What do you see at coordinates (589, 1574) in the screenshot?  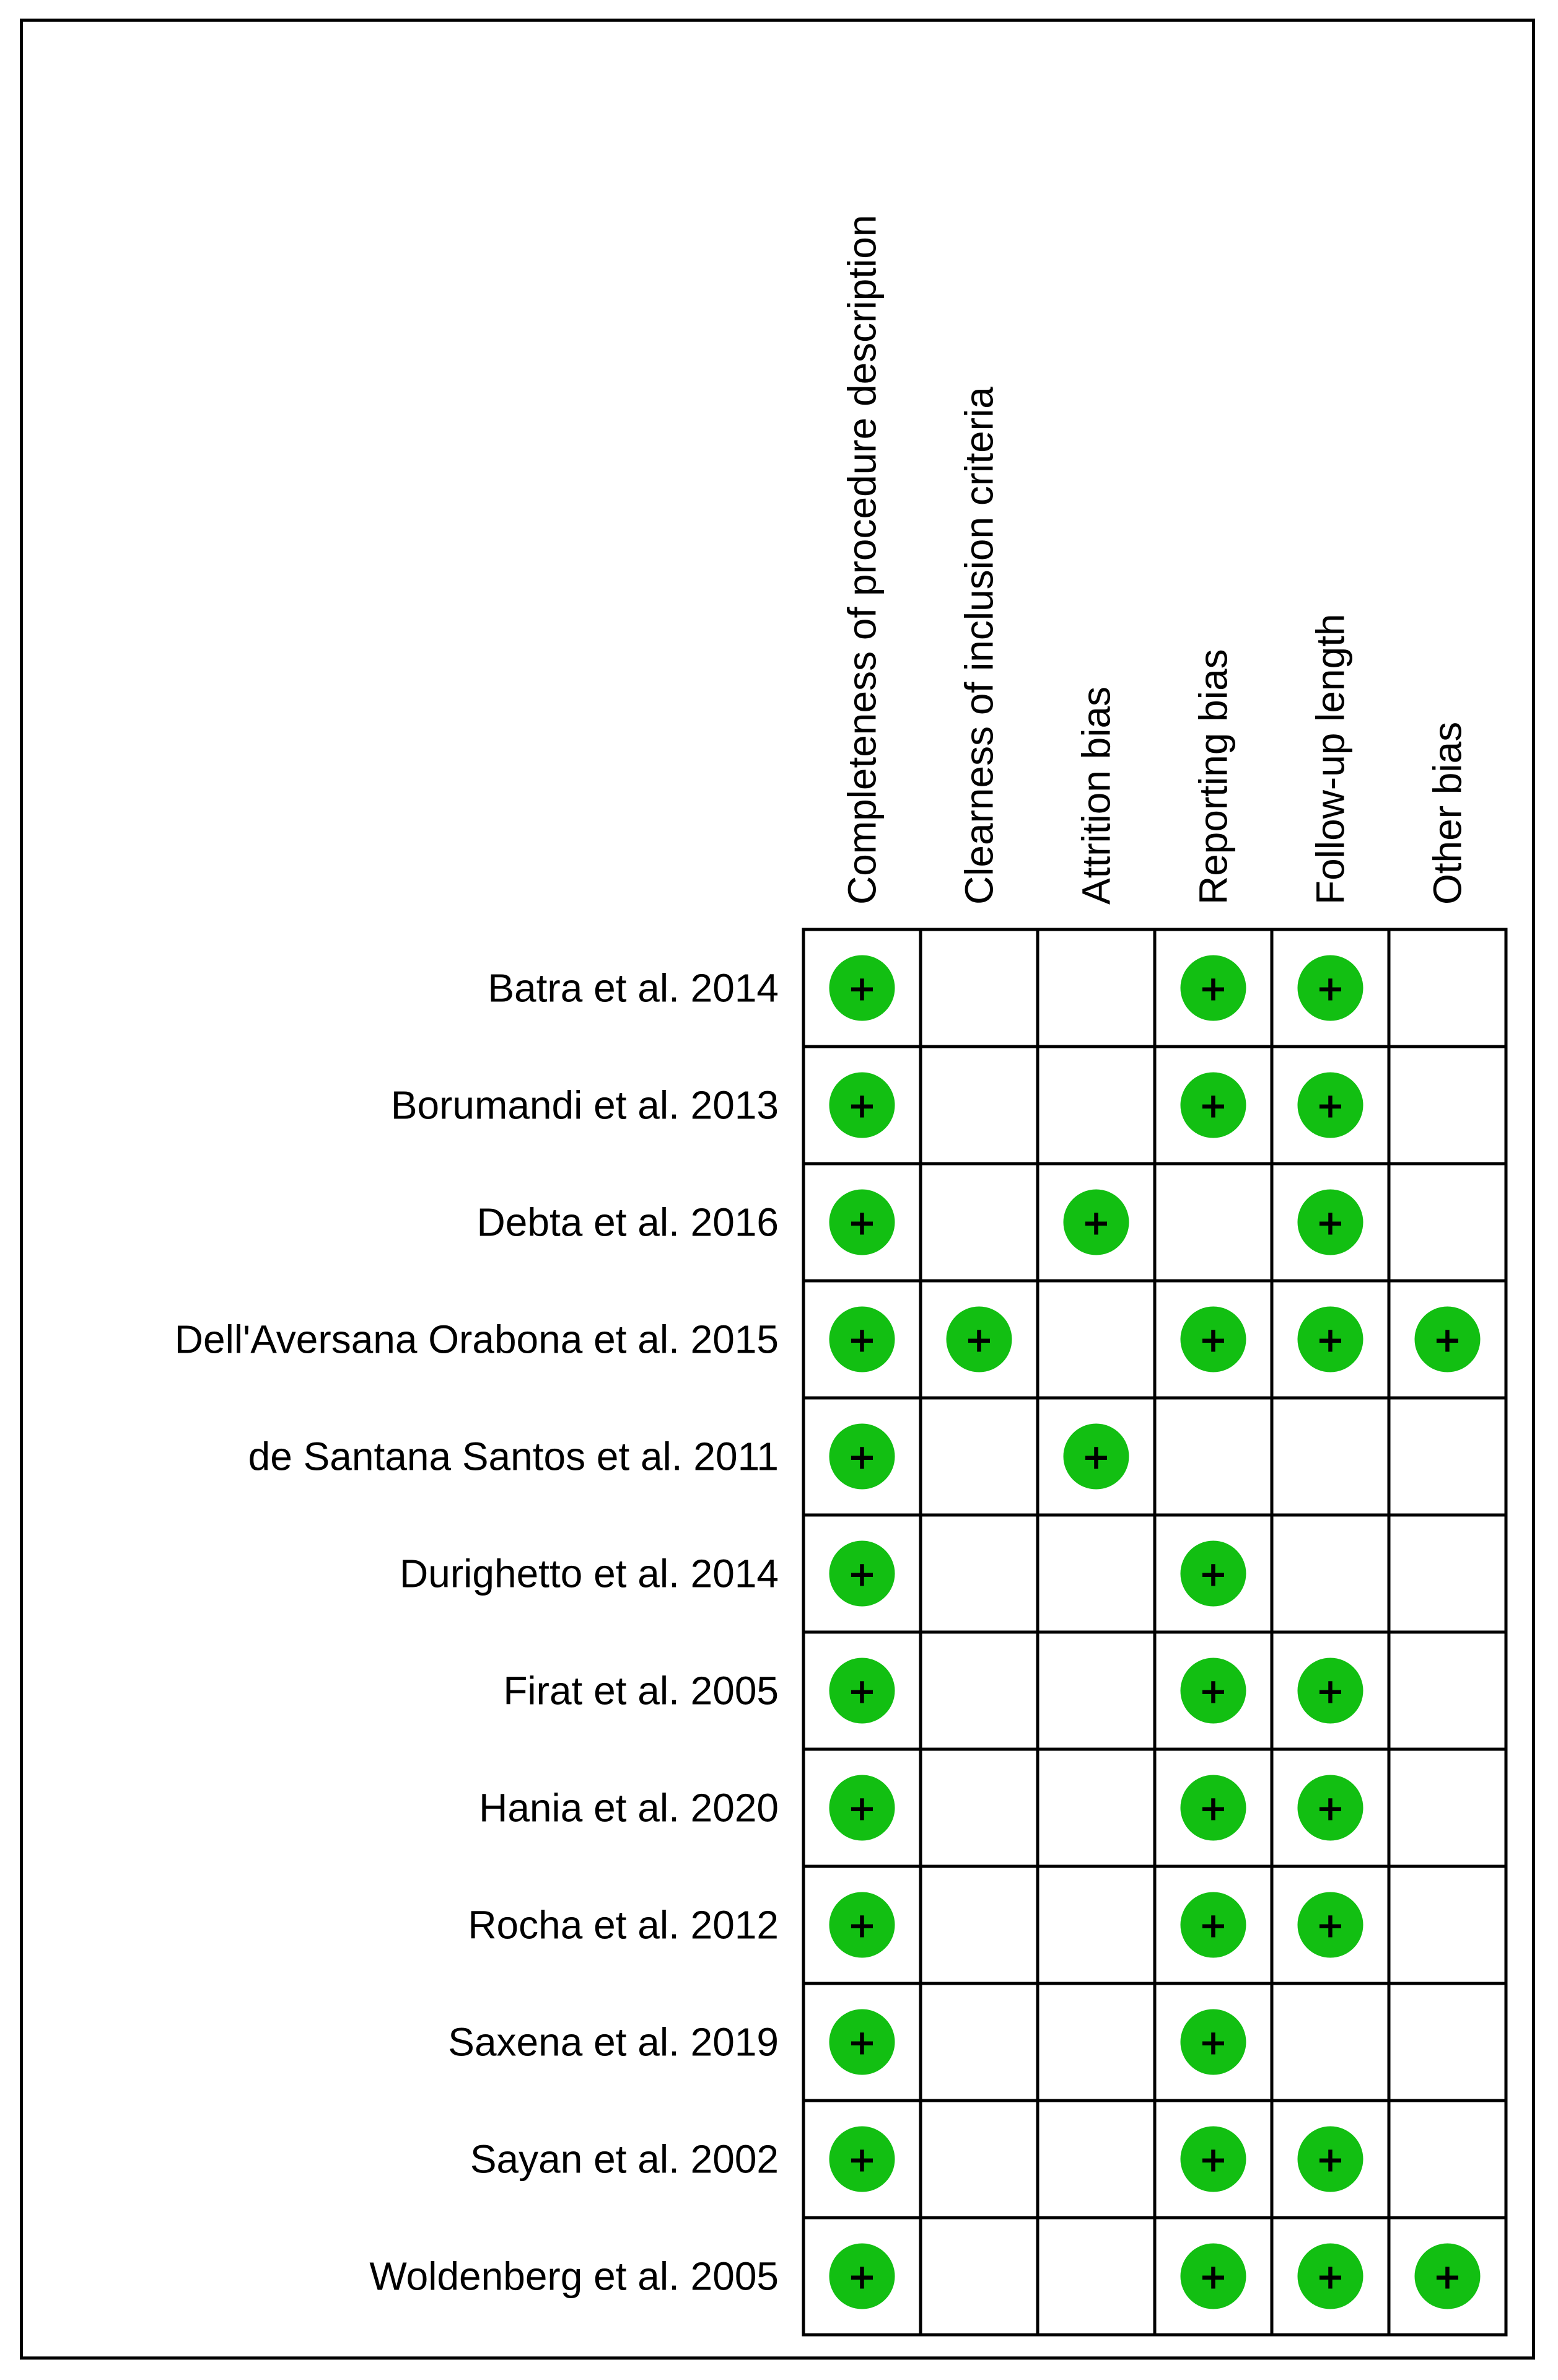 I see `row-label: Durighetto et al. 2014` at bounding box center [589, 1574].